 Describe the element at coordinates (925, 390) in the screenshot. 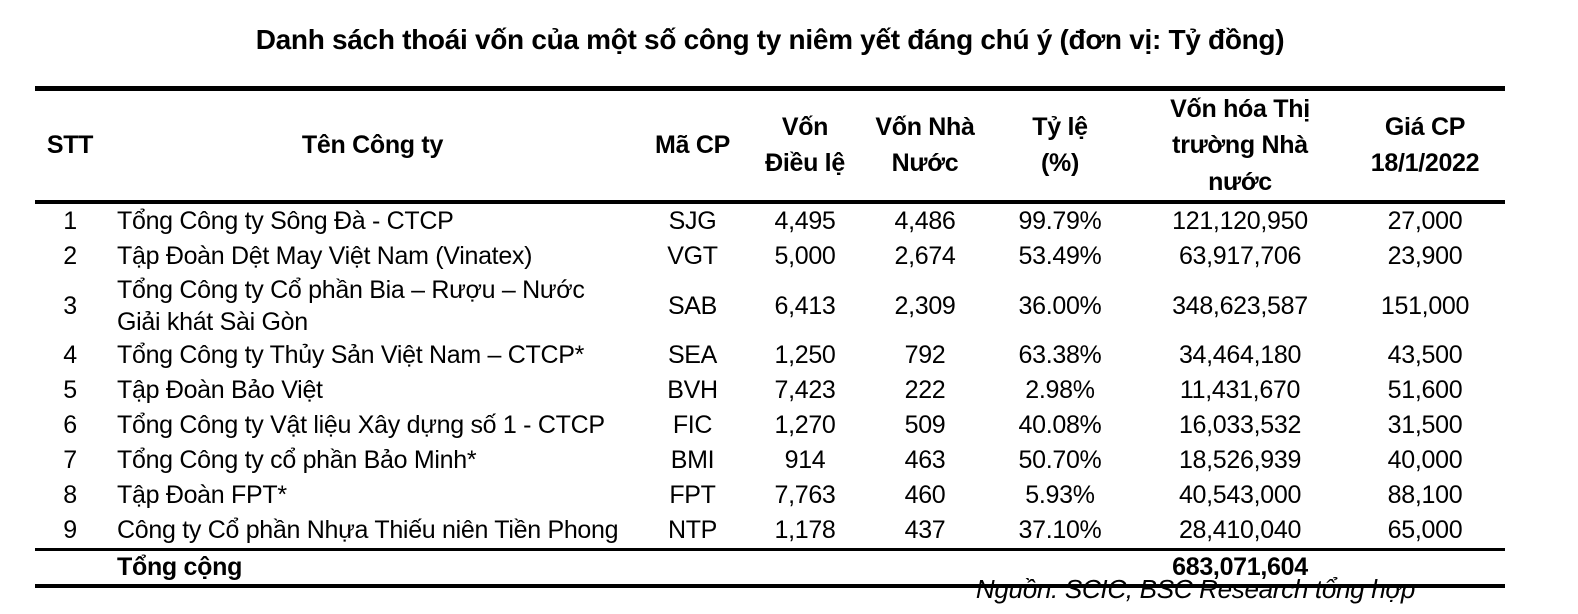

I see `cell-state-capital: 222` at that location.